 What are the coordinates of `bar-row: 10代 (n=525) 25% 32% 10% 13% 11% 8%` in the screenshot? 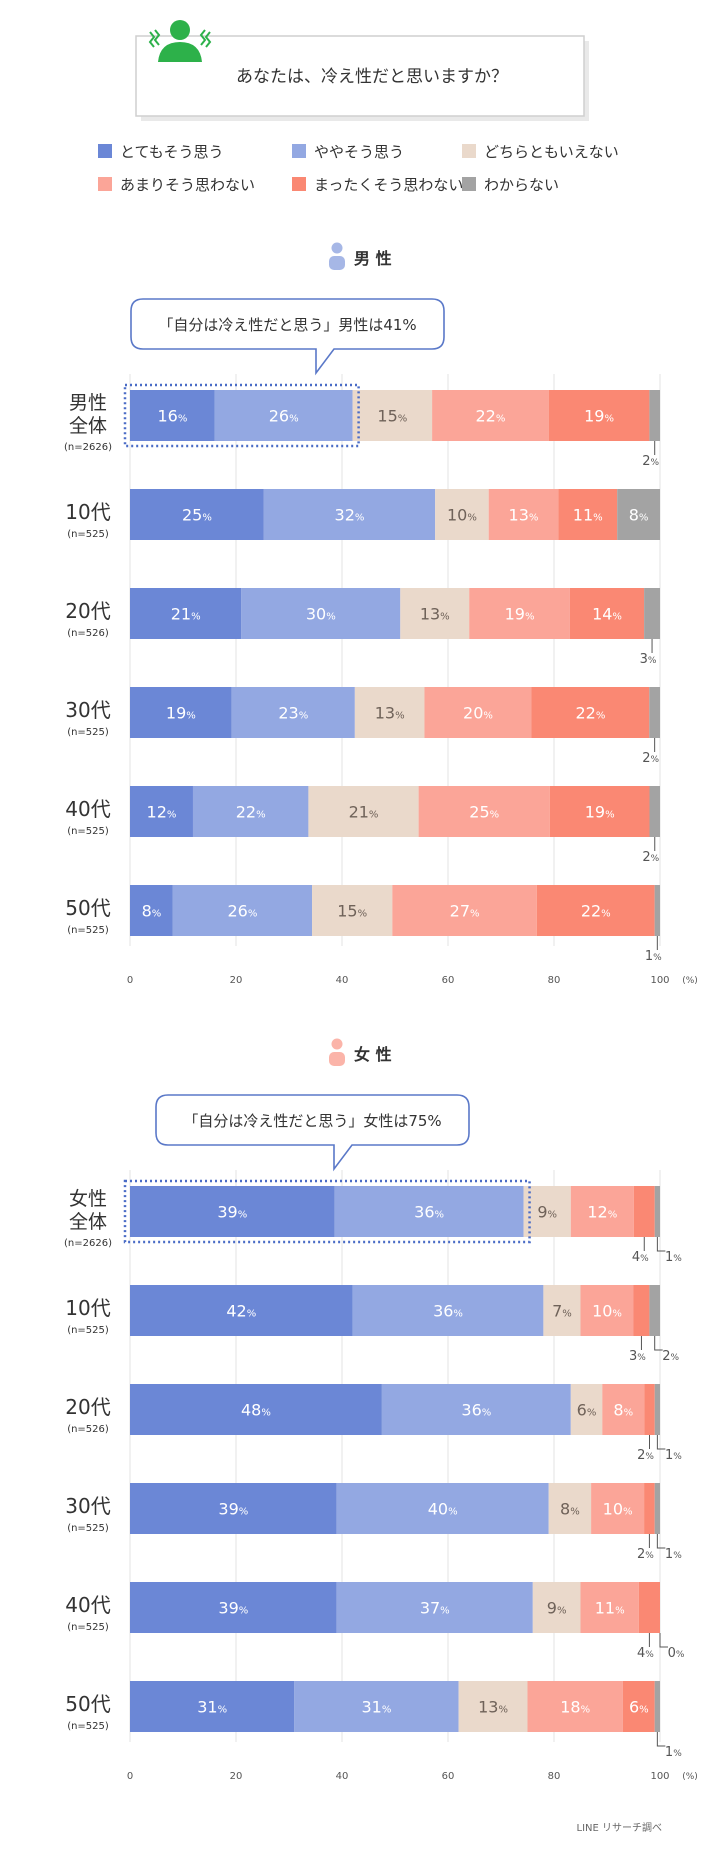 It's located at (362, 514).